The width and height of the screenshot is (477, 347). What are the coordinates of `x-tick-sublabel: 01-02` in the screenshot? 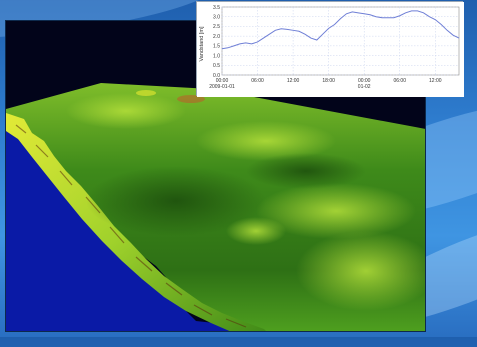 It's located at (364, 87).